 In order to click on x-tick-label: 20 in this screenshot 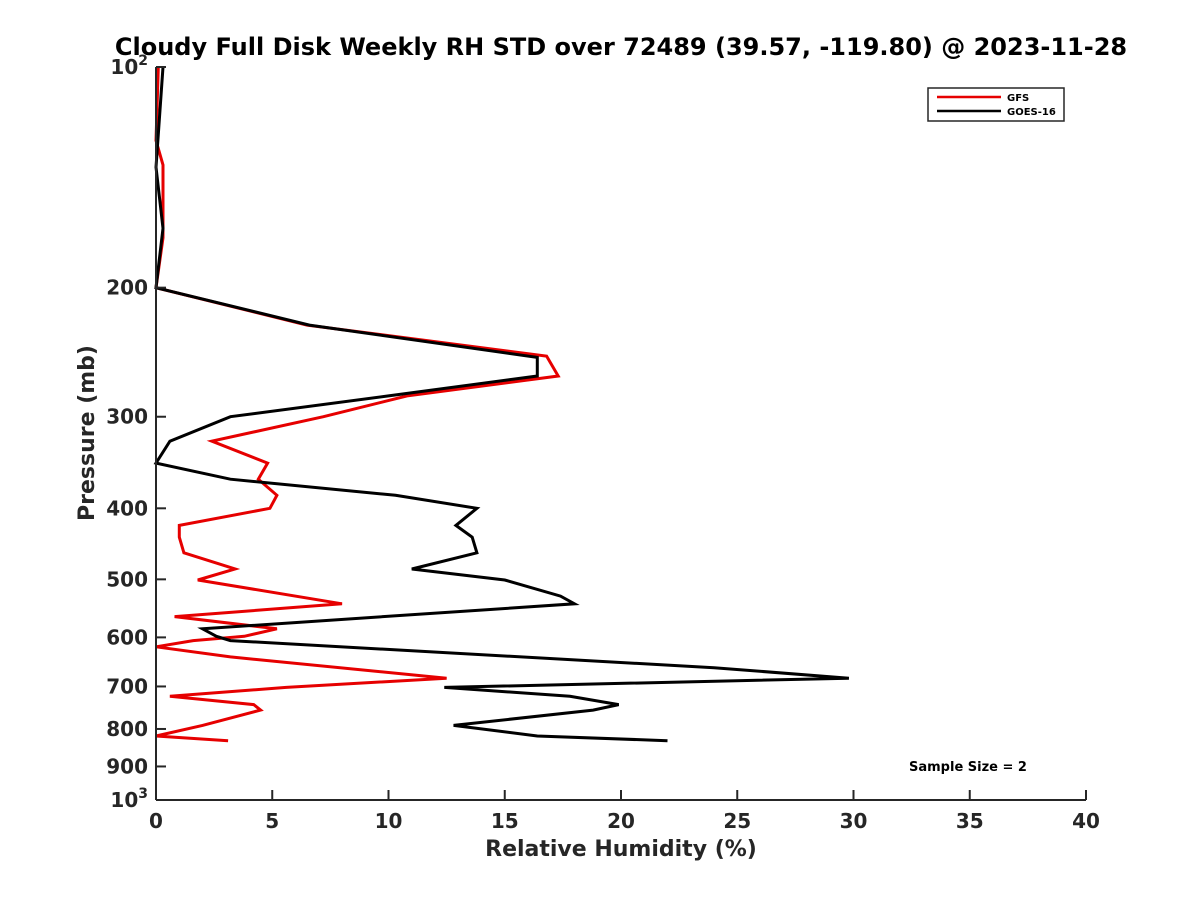, I will do `click(621, 821)`.